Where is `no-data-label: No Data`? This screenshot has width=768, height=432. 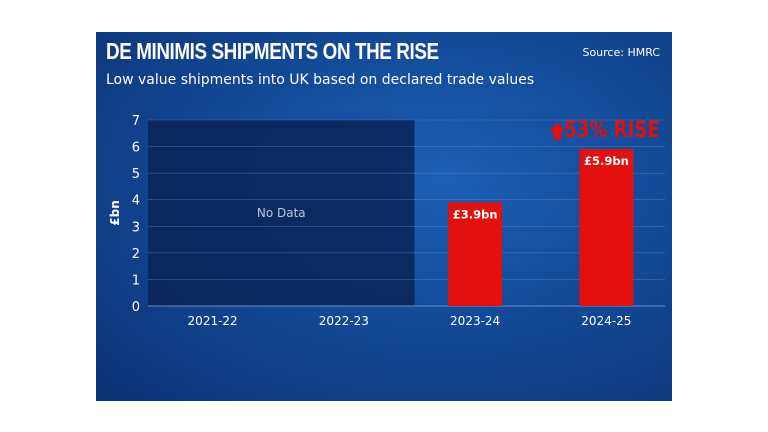 no-data-label: No Data is located at coordinates (281, 213).